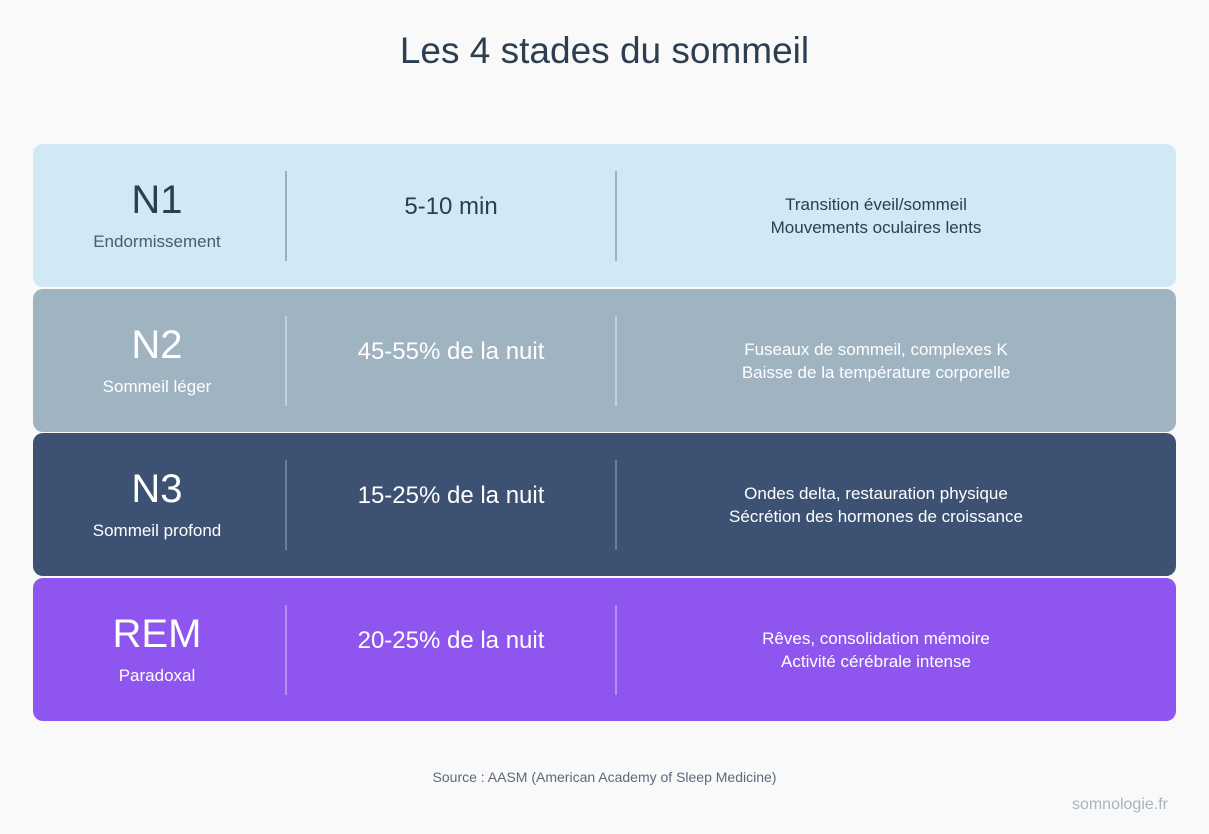 Image resolution: width=1209 pixels, height=834 pixels. Describe the element at coordinates (876, 372) in the screenshot. I see `description-line: Baisse de la température corporelle` at that location.